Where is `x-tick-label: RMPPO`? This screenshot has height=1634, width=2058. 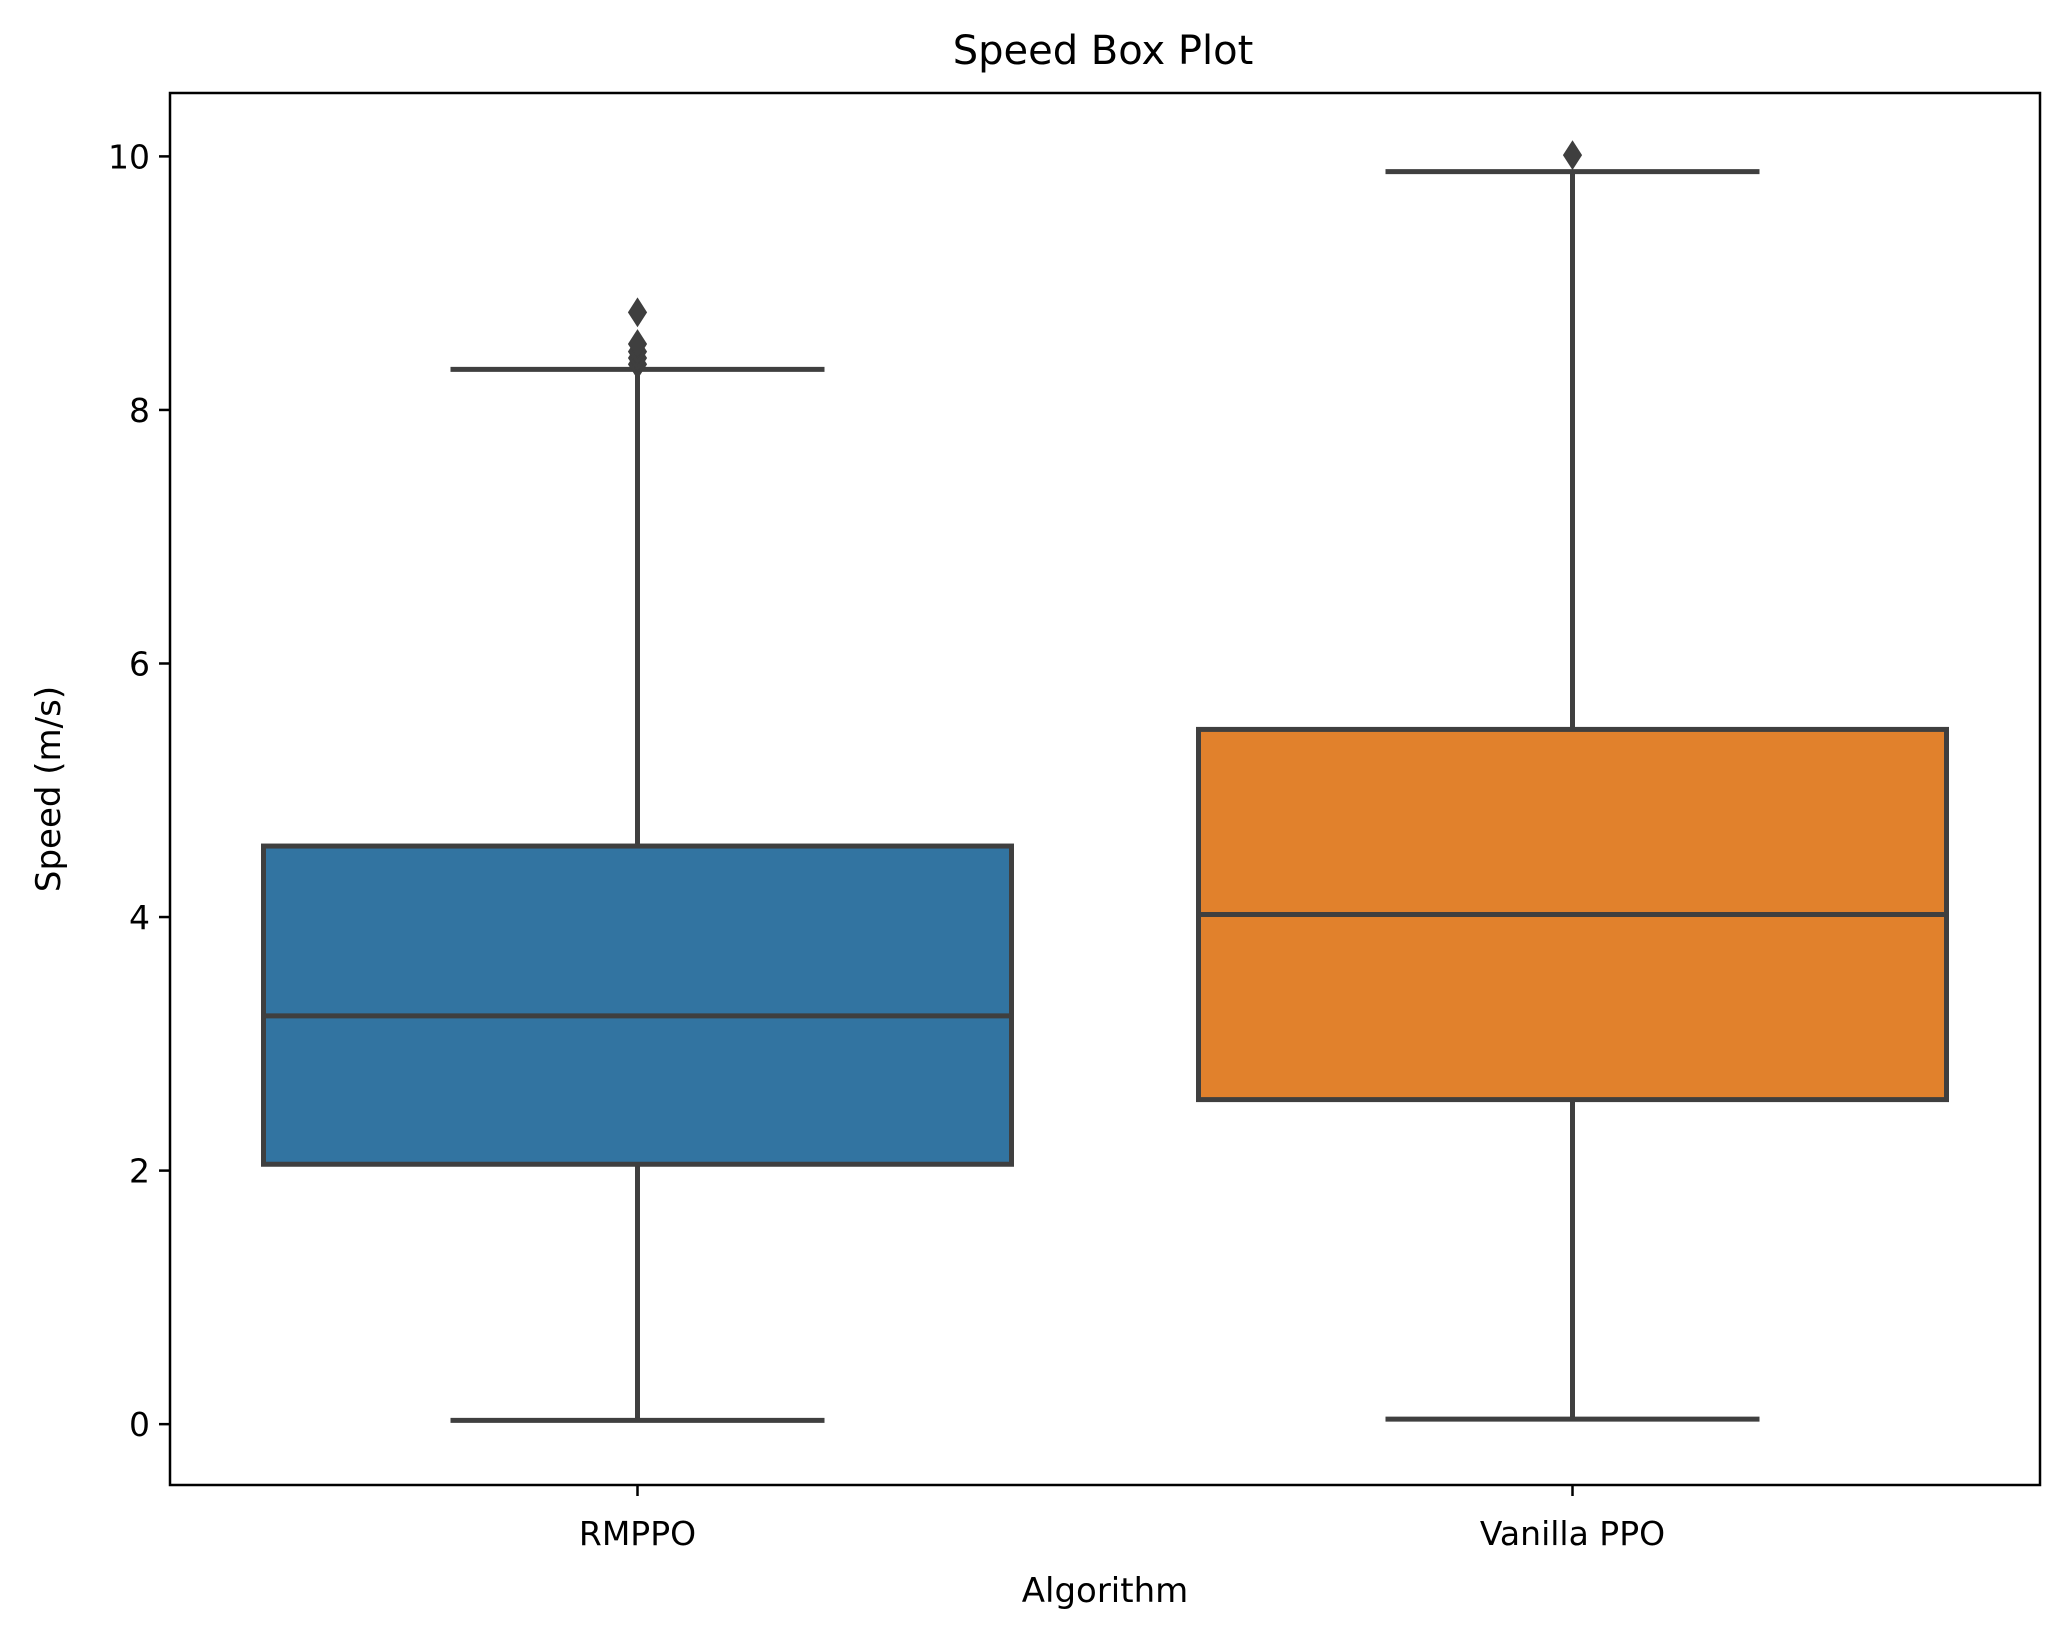 x-tick-label: RMPPO is located at coordinates (637, 1533).